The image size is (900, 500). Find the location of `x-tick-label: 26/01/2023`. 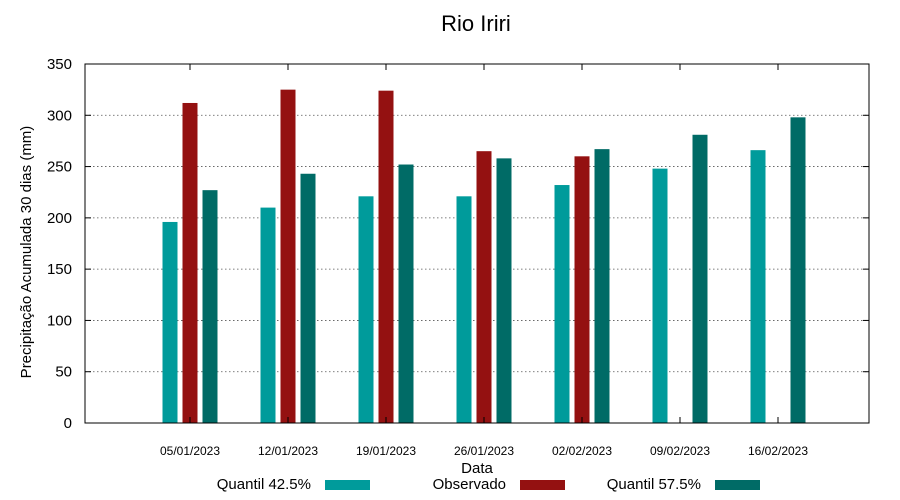

x-tick-label: 26/01/2023 is located at coordinates (484, 451).